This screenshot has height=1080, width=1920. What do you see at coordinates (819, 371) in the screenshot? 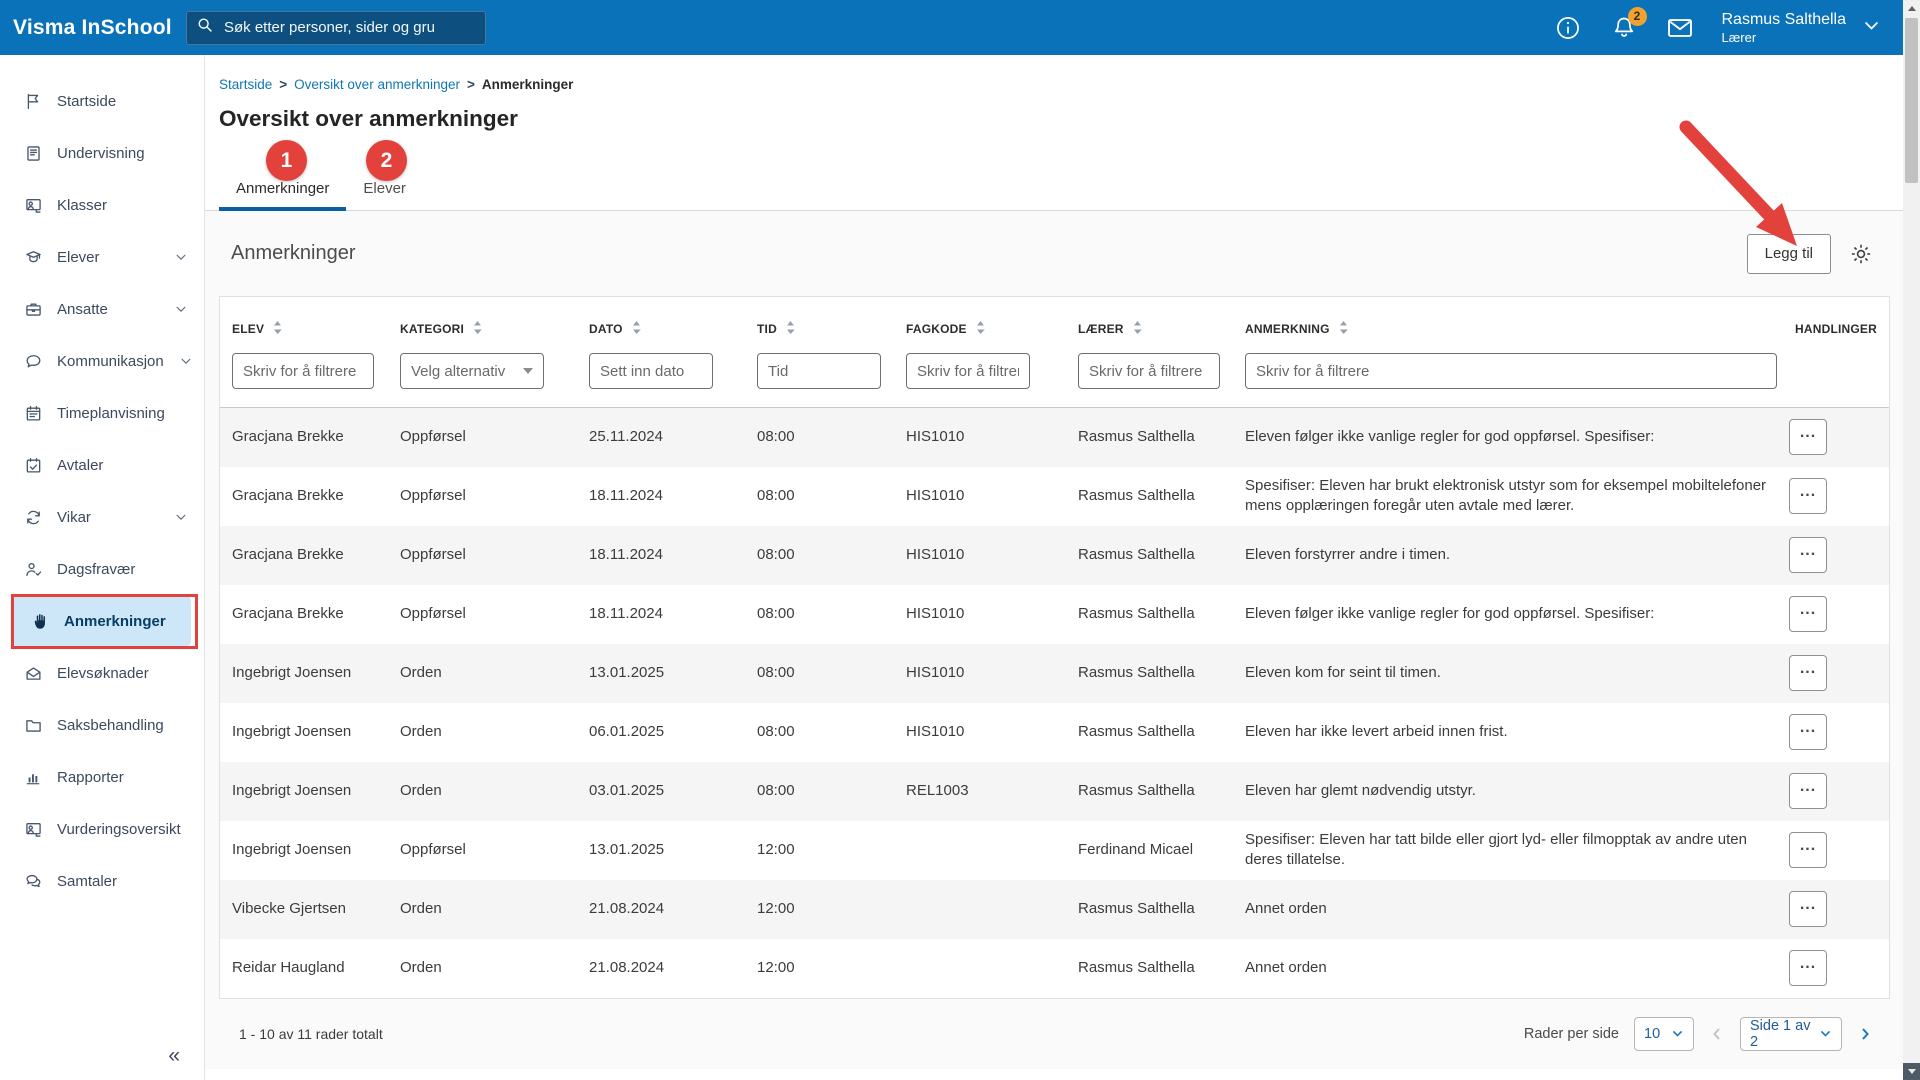
I see `filter-input-tid` at bounding box center [819, 371].